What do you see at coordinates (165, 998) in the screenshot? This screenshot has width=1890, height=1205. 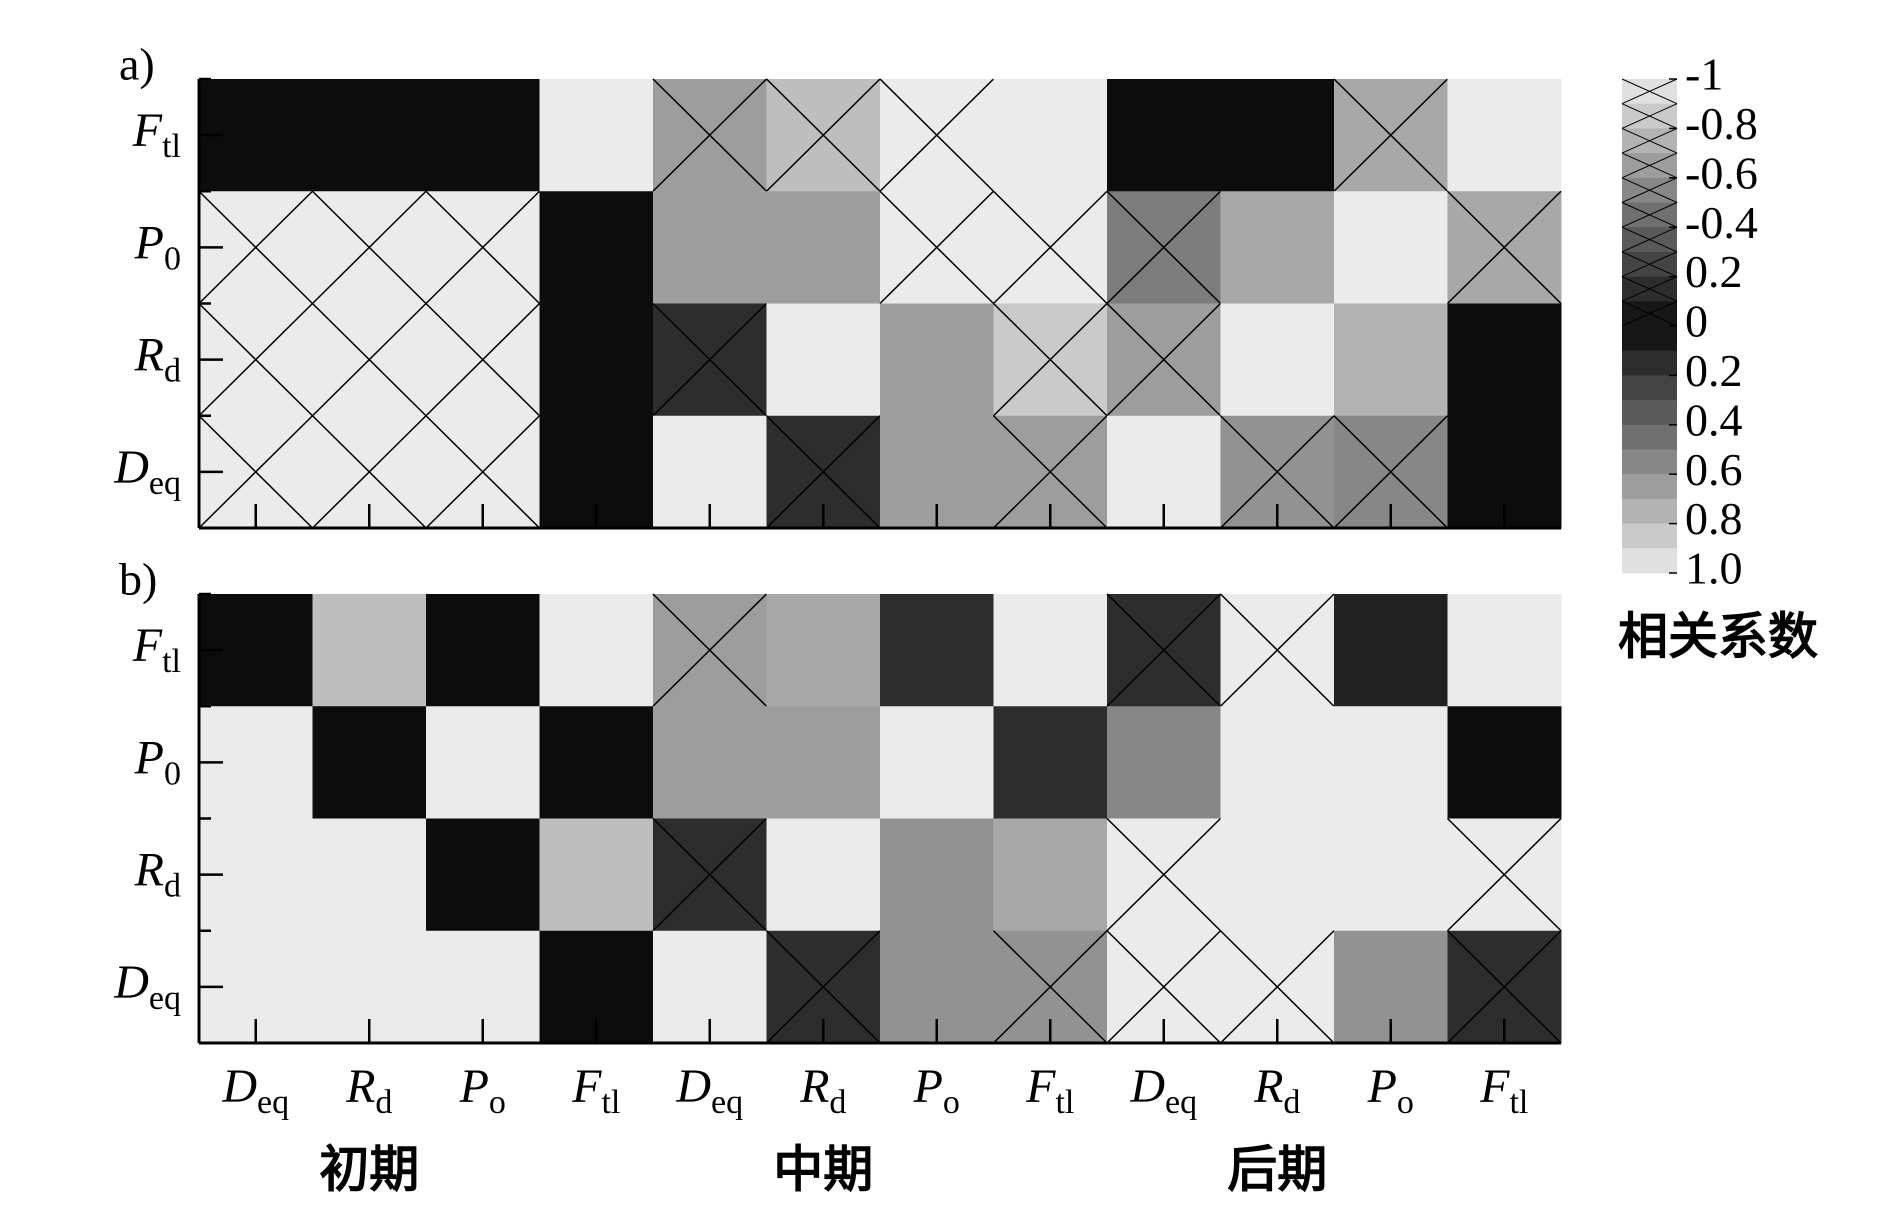 I see `y-tick-label-sub: eq` at bounding box center [165, 998].